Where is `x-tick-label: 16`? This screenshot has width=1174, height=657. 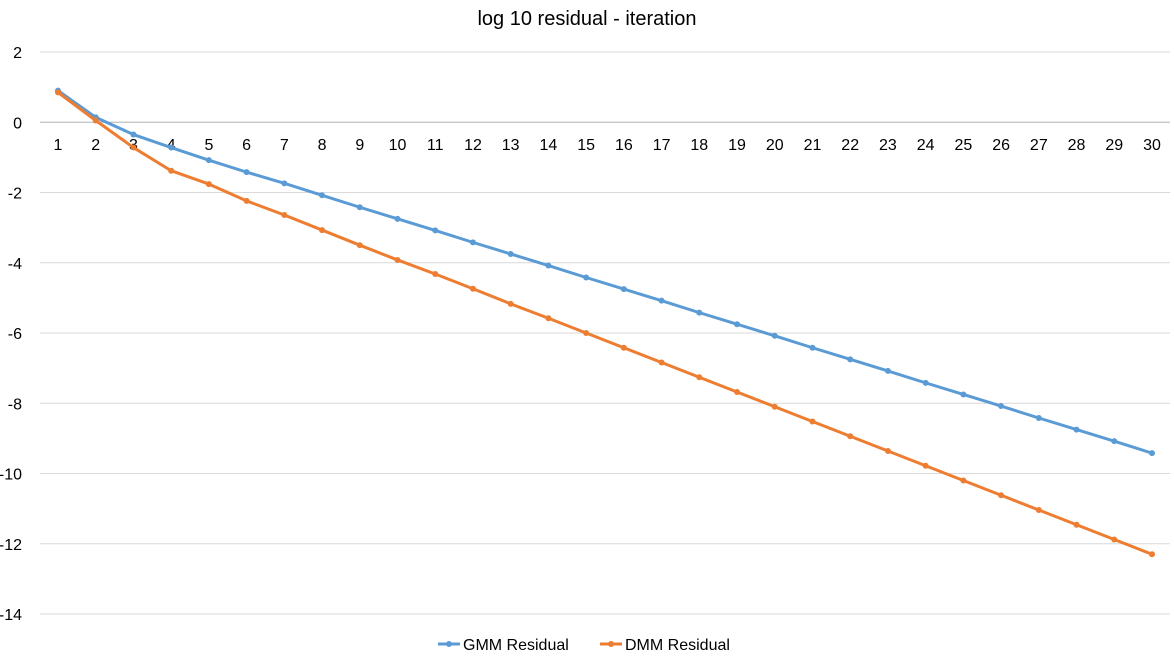 x-tick-label: 16 is located at coordinates (624, 145).